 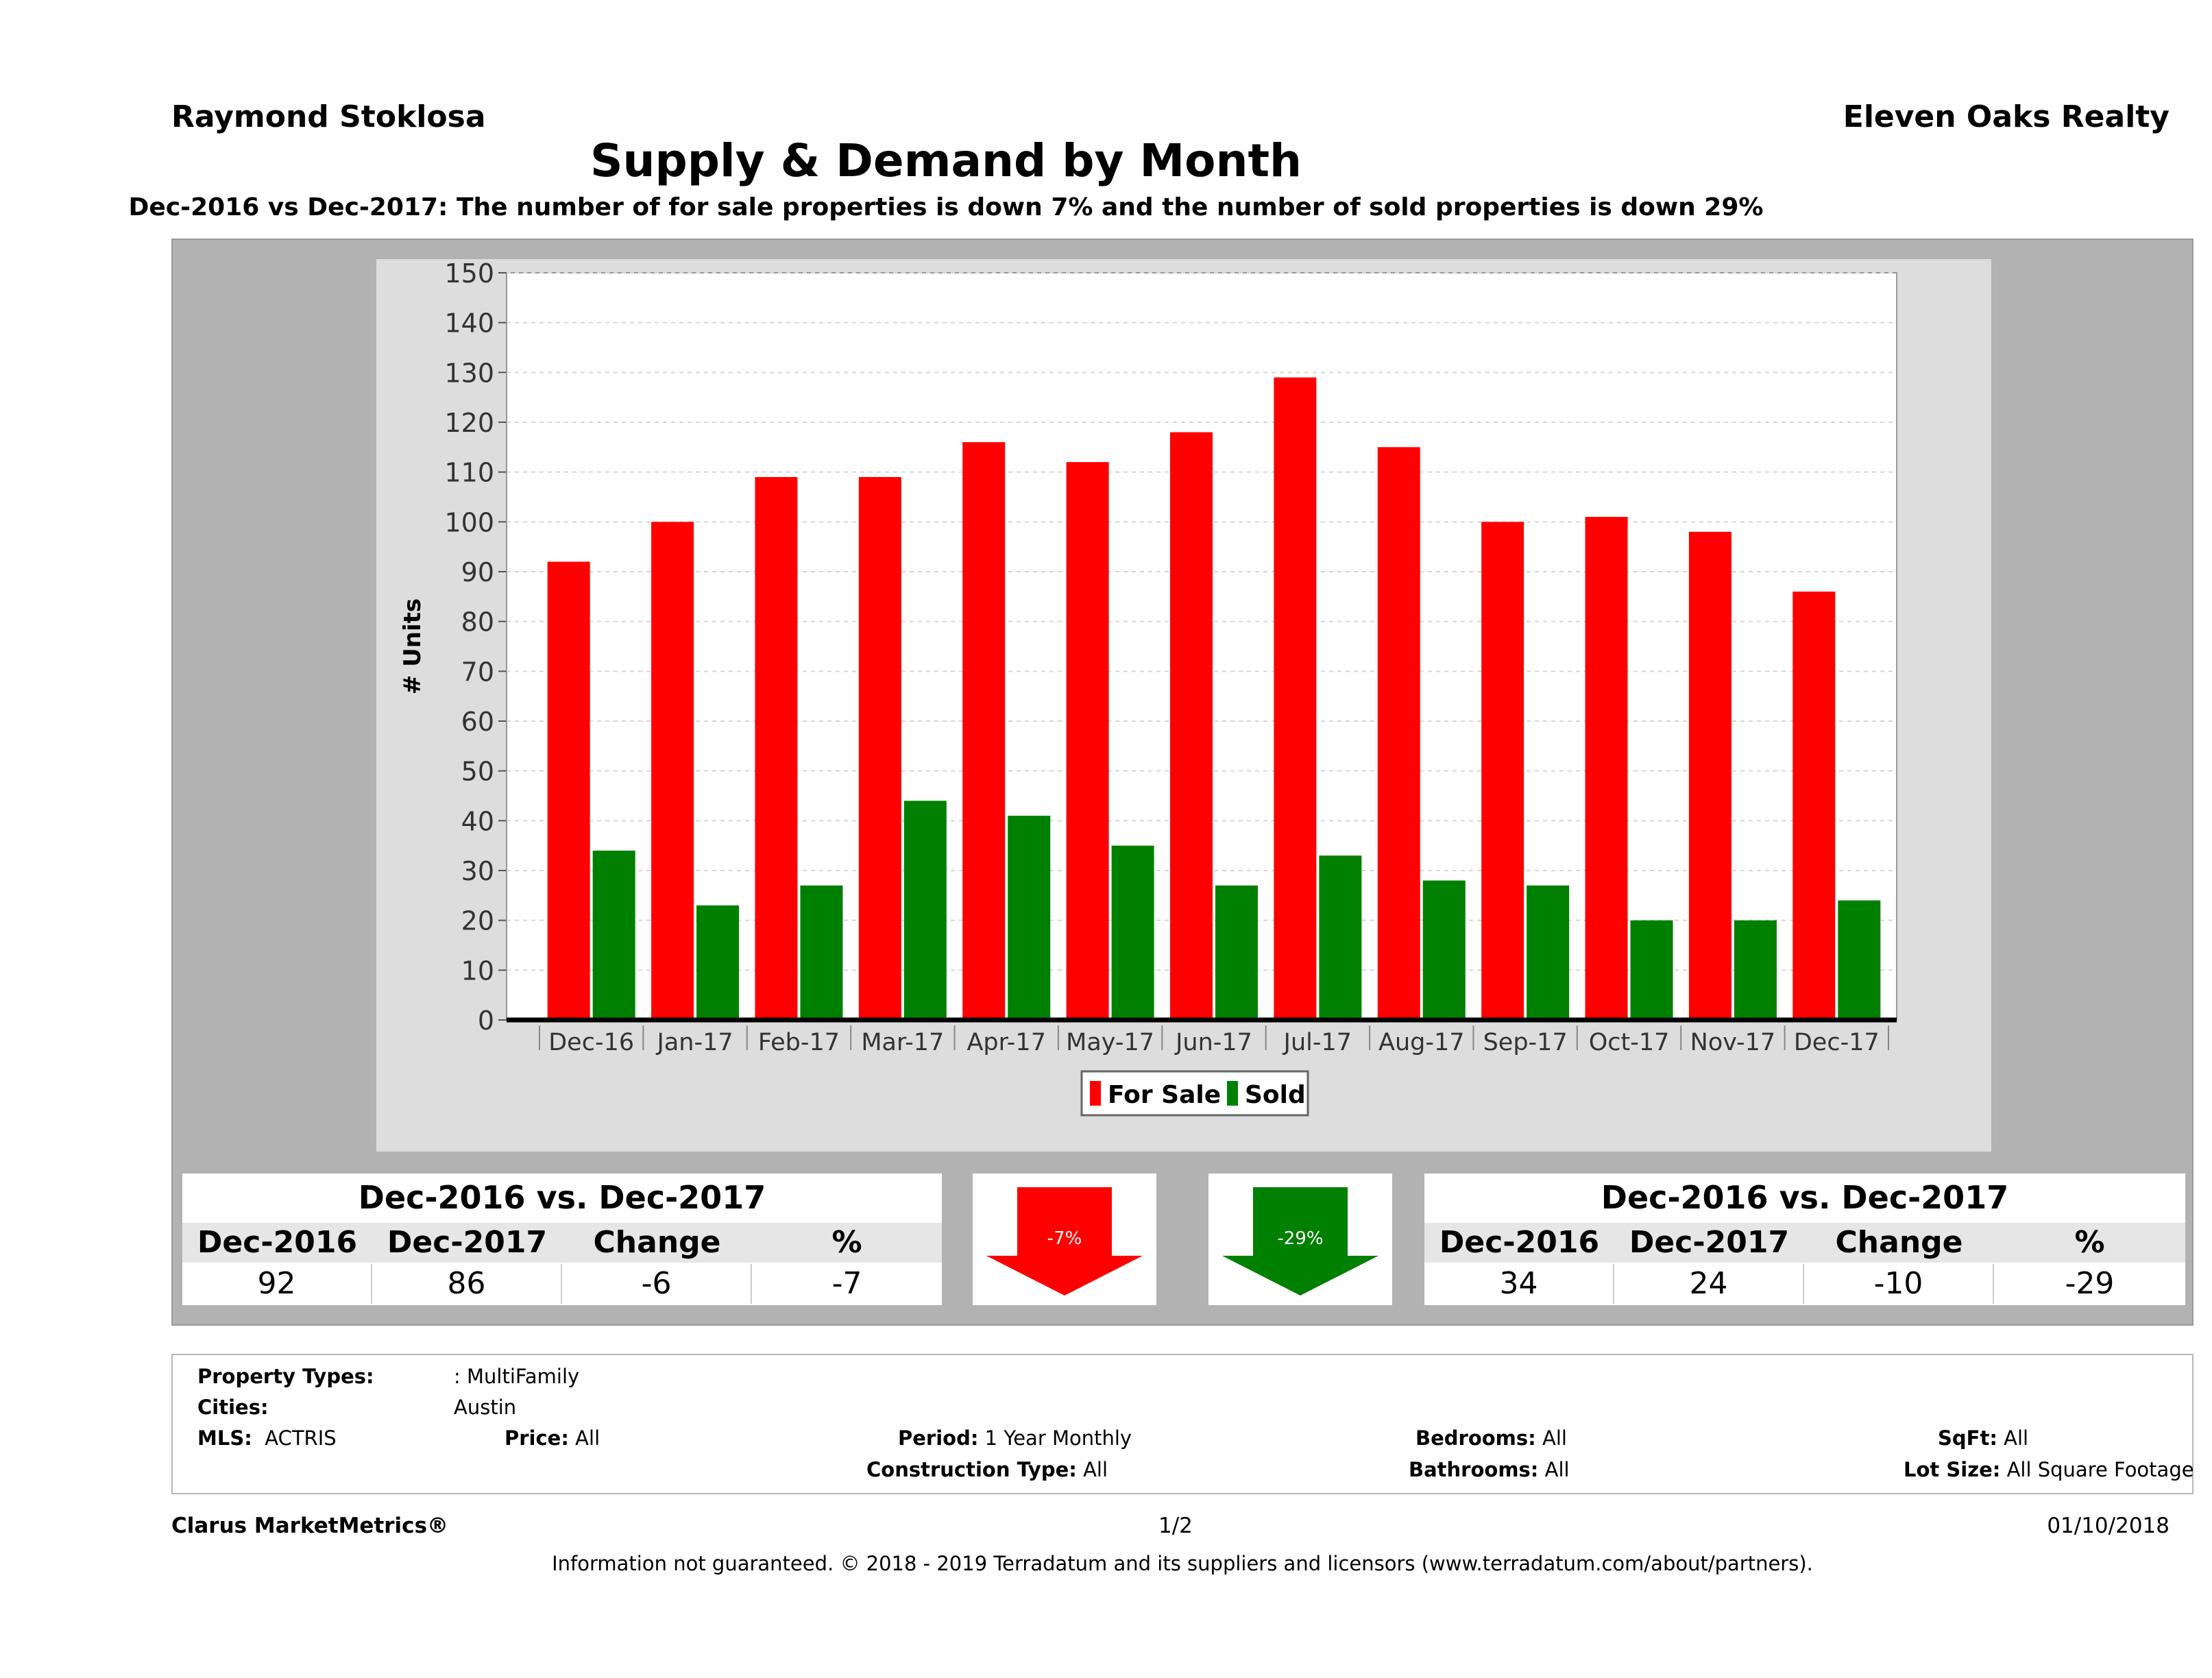 I want to click on period-field: Period: 1 Year Monthly, so click(x=1015, y=1438).